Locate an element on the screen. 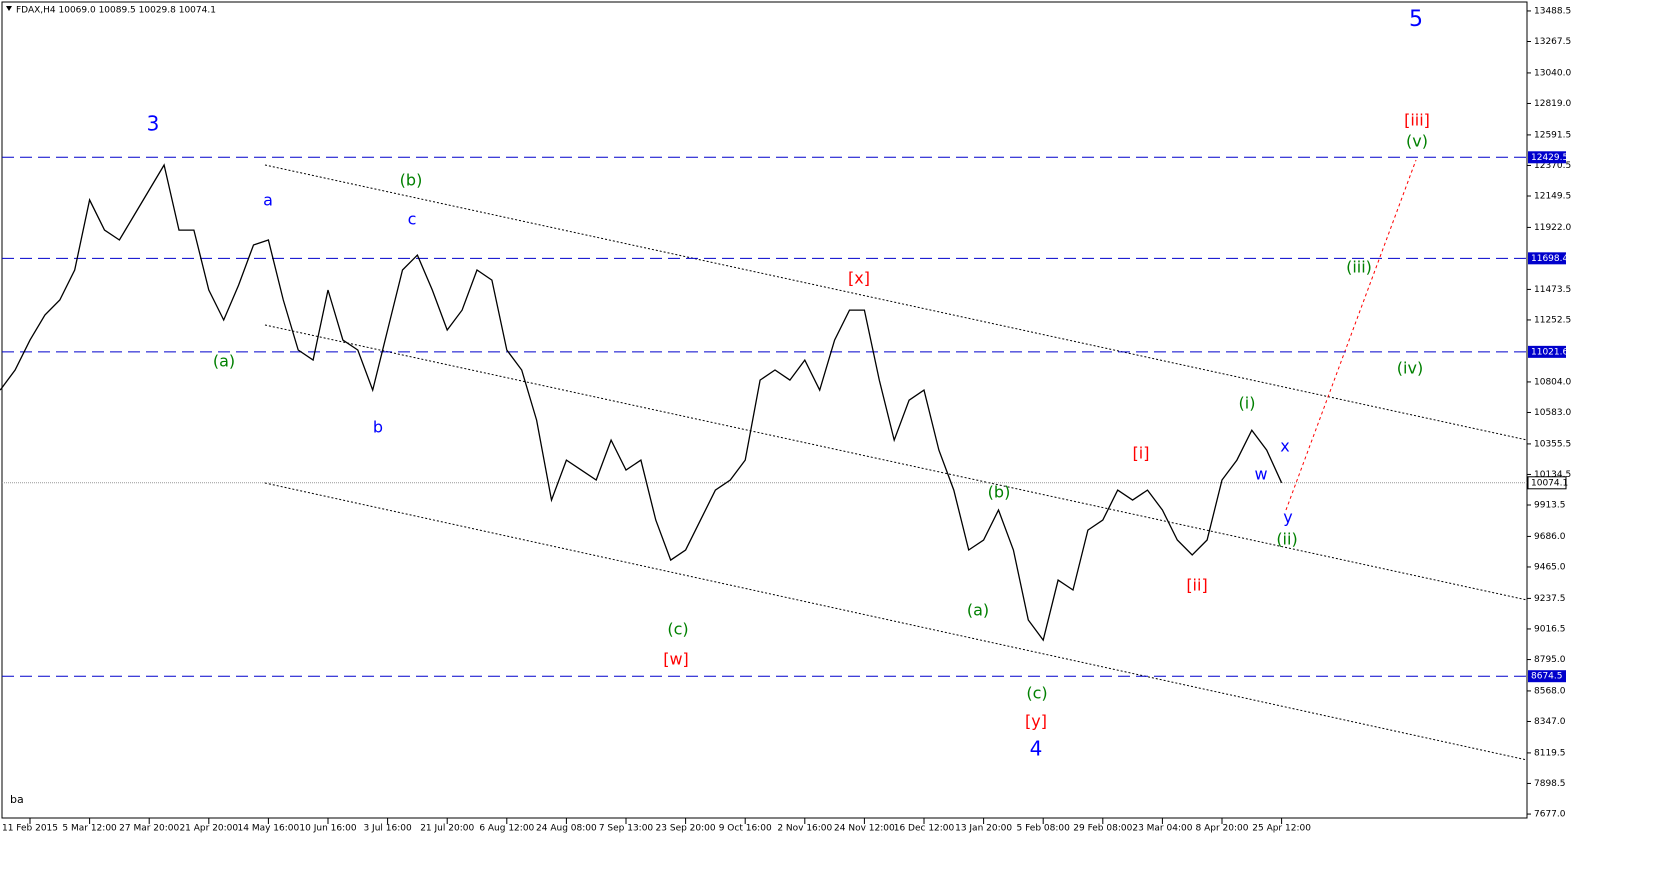 The height and width of the screenshot is (894, 1676). wave-label: w is located at coordinates (1260, 474).